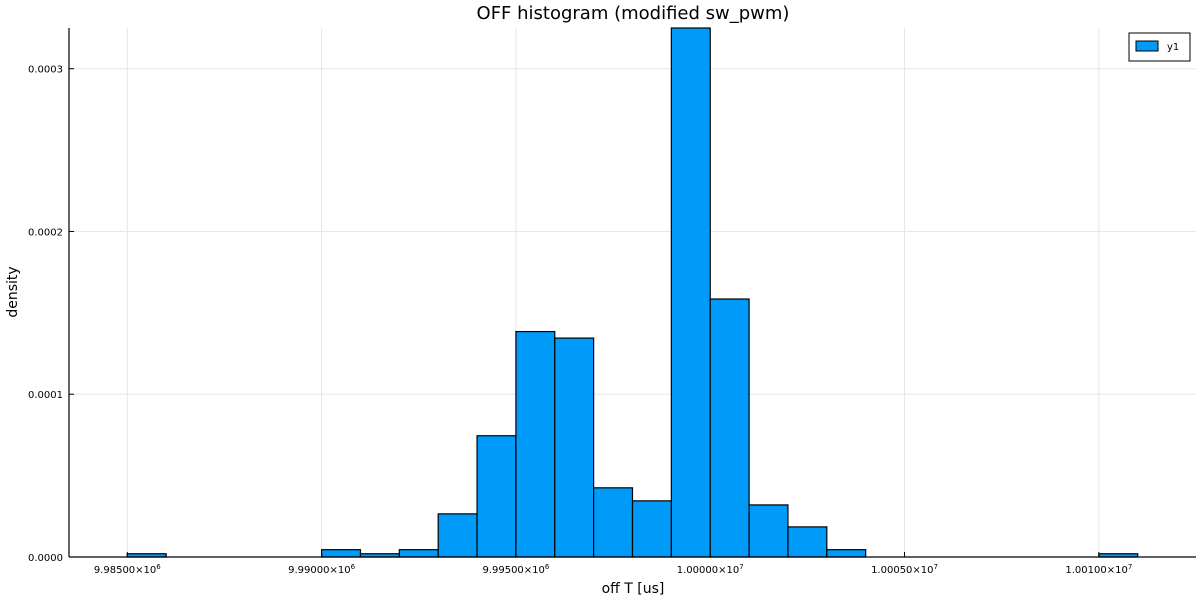 The width and height of the screenshot is (1200, 600). Describe the element at coordinates (710, 569) in the screenshot. I see `x-tick-label: 1.00000×107` at that location.